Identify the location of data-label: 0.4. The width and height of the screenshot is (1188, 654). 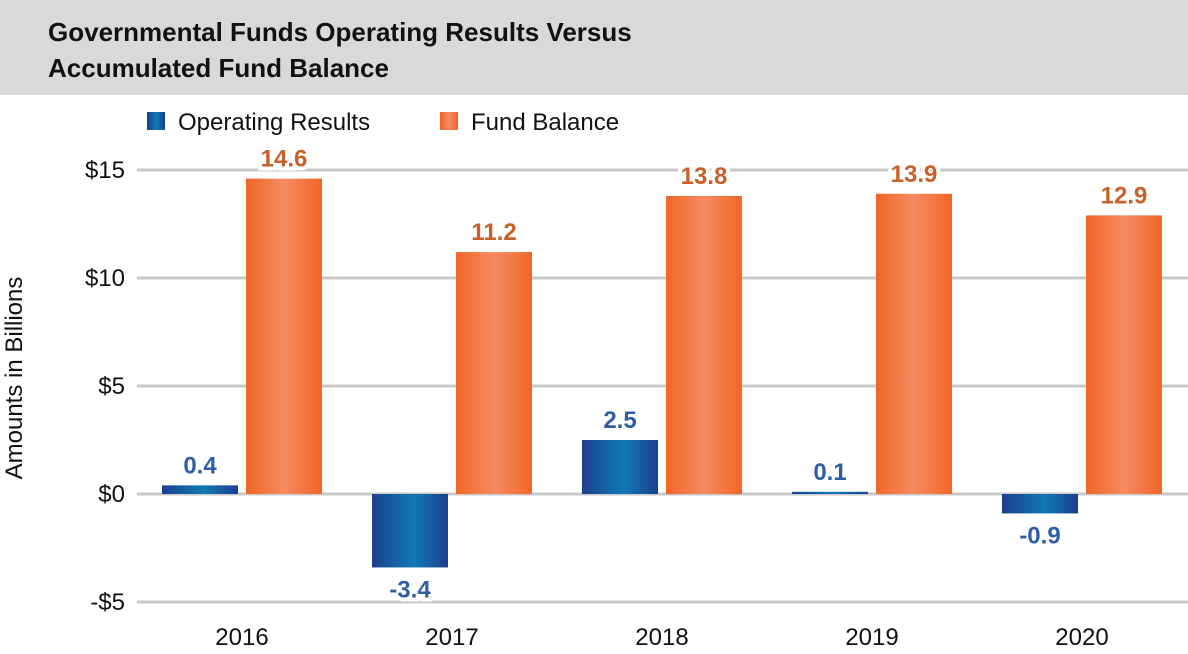
(200, 465).